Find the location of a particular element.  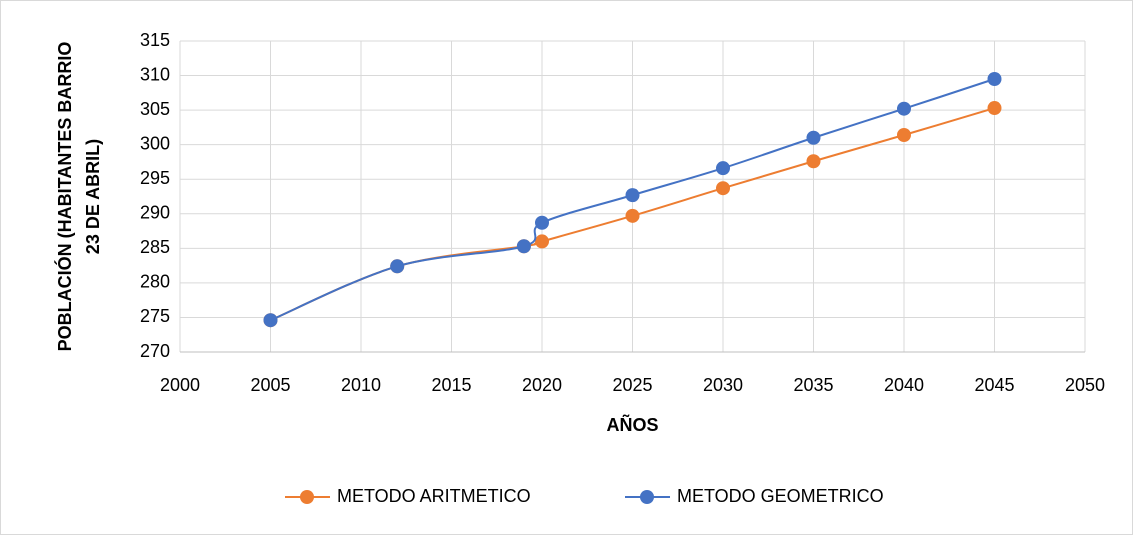

y-tick-label: 280 is located at coordinates (155, 282).